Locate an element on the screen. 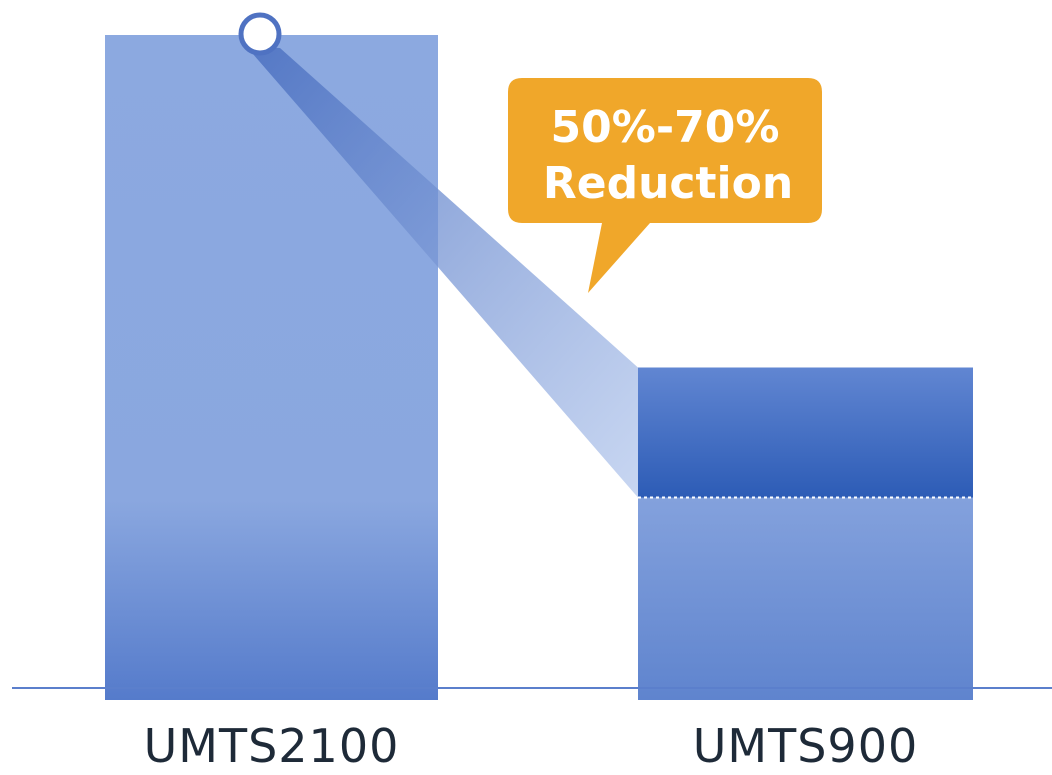 The height and width of the screenshot is (775, 1052). reduction-band is located at coordinates (805, 432).